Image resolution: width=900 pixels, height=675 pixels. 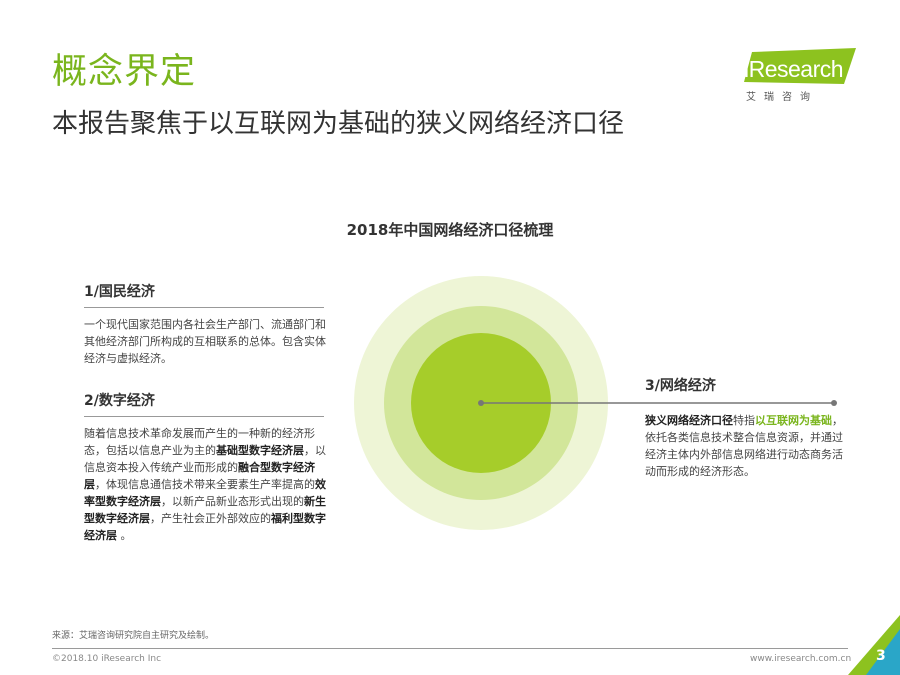 I want to click on body-bold-text: 新生型数字经济层, so click(x=205, y=510).